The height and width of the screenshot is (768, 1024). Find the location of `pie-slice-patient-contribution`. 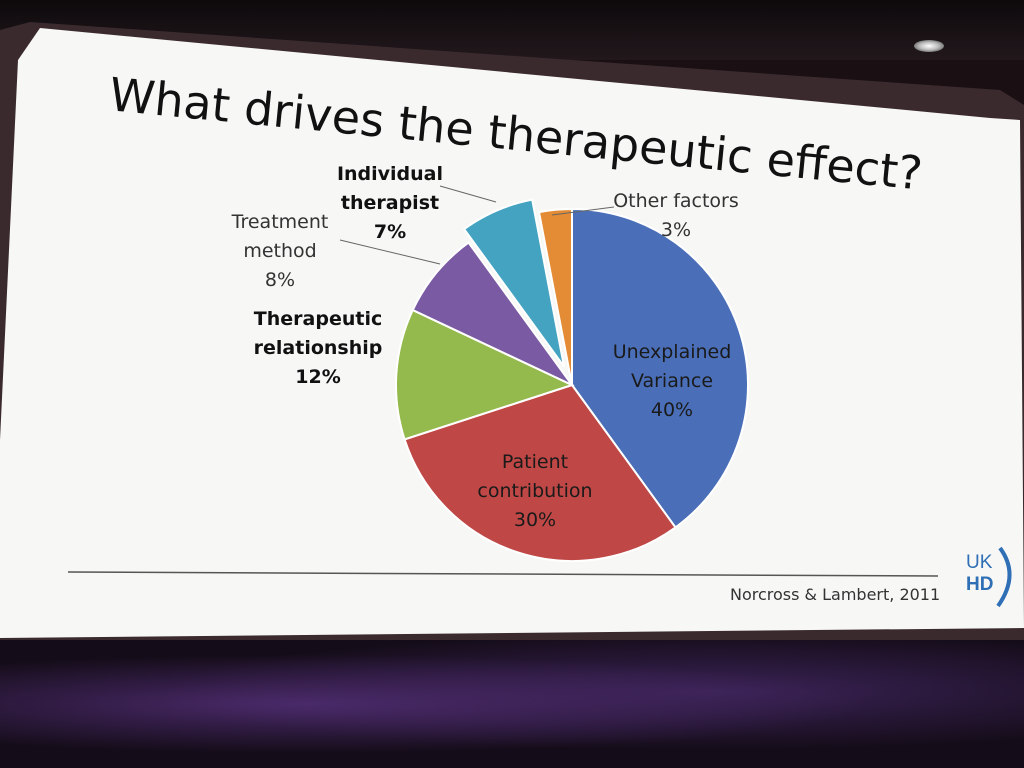

pie-slice-patient-contribution is located at coordinates (540, 472).